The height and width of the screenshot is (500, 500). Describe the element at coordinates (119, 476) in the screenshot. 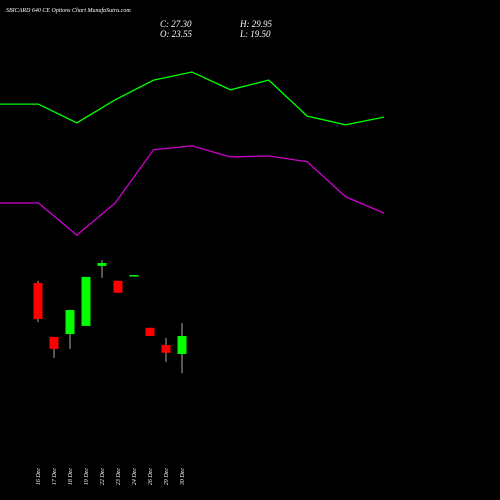

I see `x-tick-label: 23 Dec` at that location.